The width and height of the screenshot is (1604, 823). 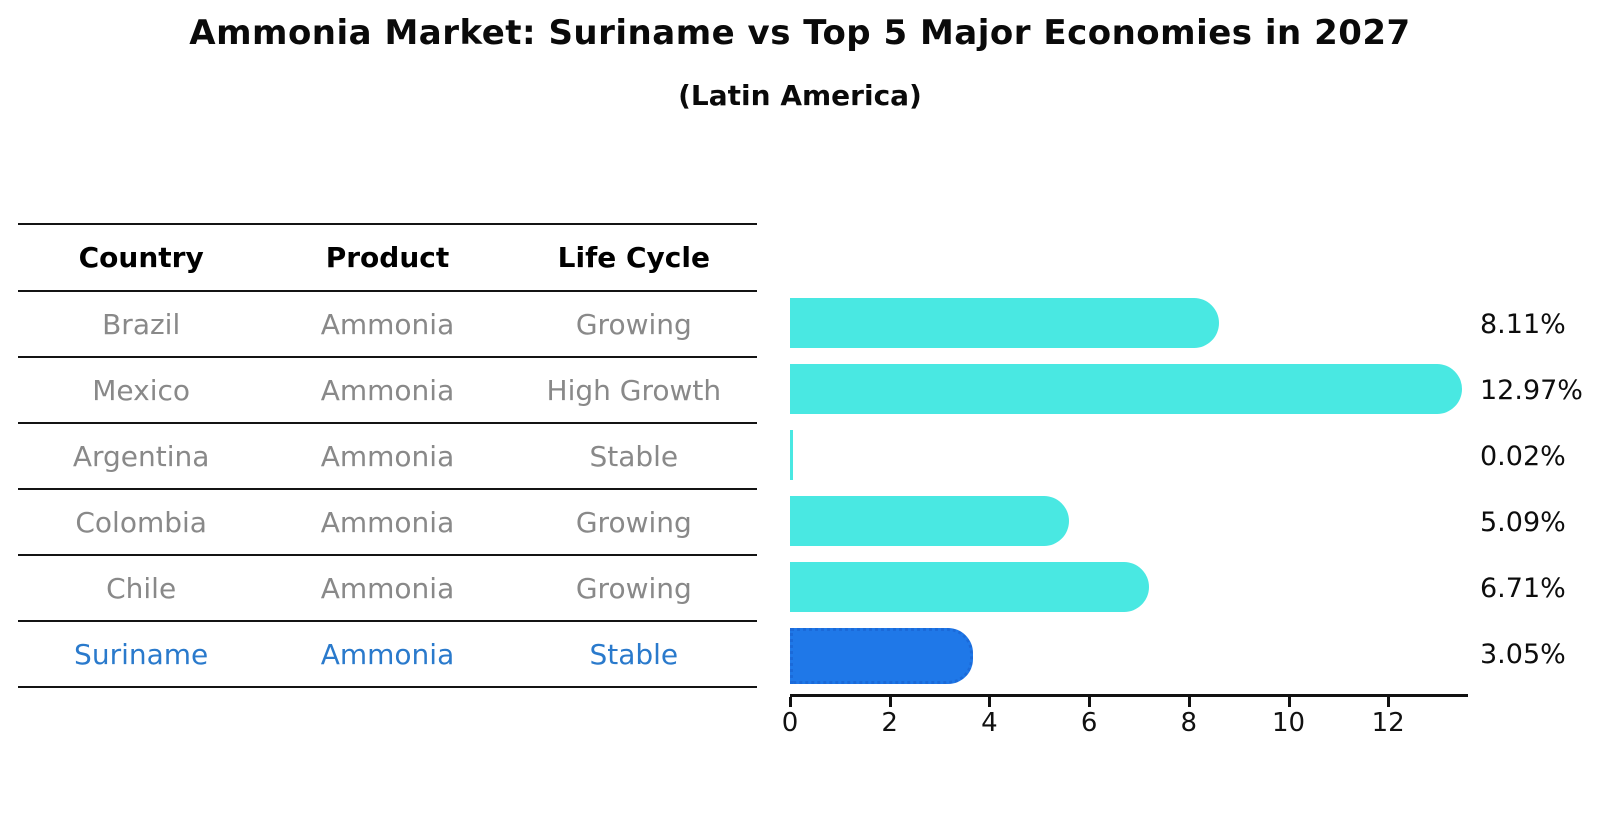 I want to click on chart-subtitle: (Latin America), so click(x=800, y=95).